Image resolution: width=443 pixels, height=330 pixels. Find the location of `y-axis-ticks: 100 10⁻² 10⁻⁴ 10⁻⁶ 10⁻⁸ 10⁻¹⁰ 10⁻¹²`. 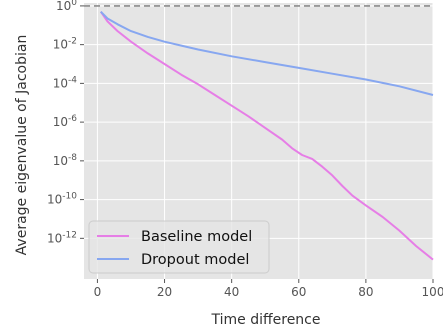

y-axis-ticks: 100 10⁻² 10⁻⁴ 10⁻⁶ 10⁻⁸ 10⁻¹⁰ 10⁻¹² is located at coordinates (65, 122).